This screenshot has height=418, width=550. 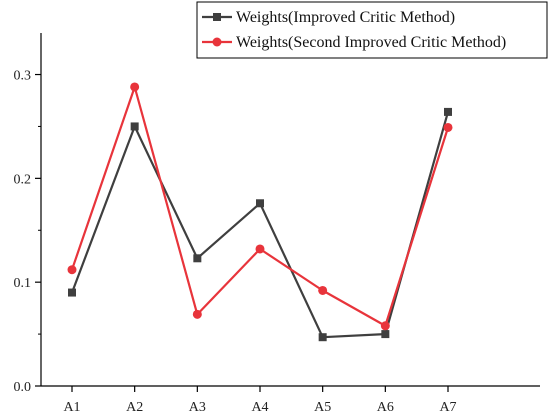 What do you see at coordinates (322, 407) in the screenshot?
I see `x-tick-label: A5` at bounding box center [322, 407].